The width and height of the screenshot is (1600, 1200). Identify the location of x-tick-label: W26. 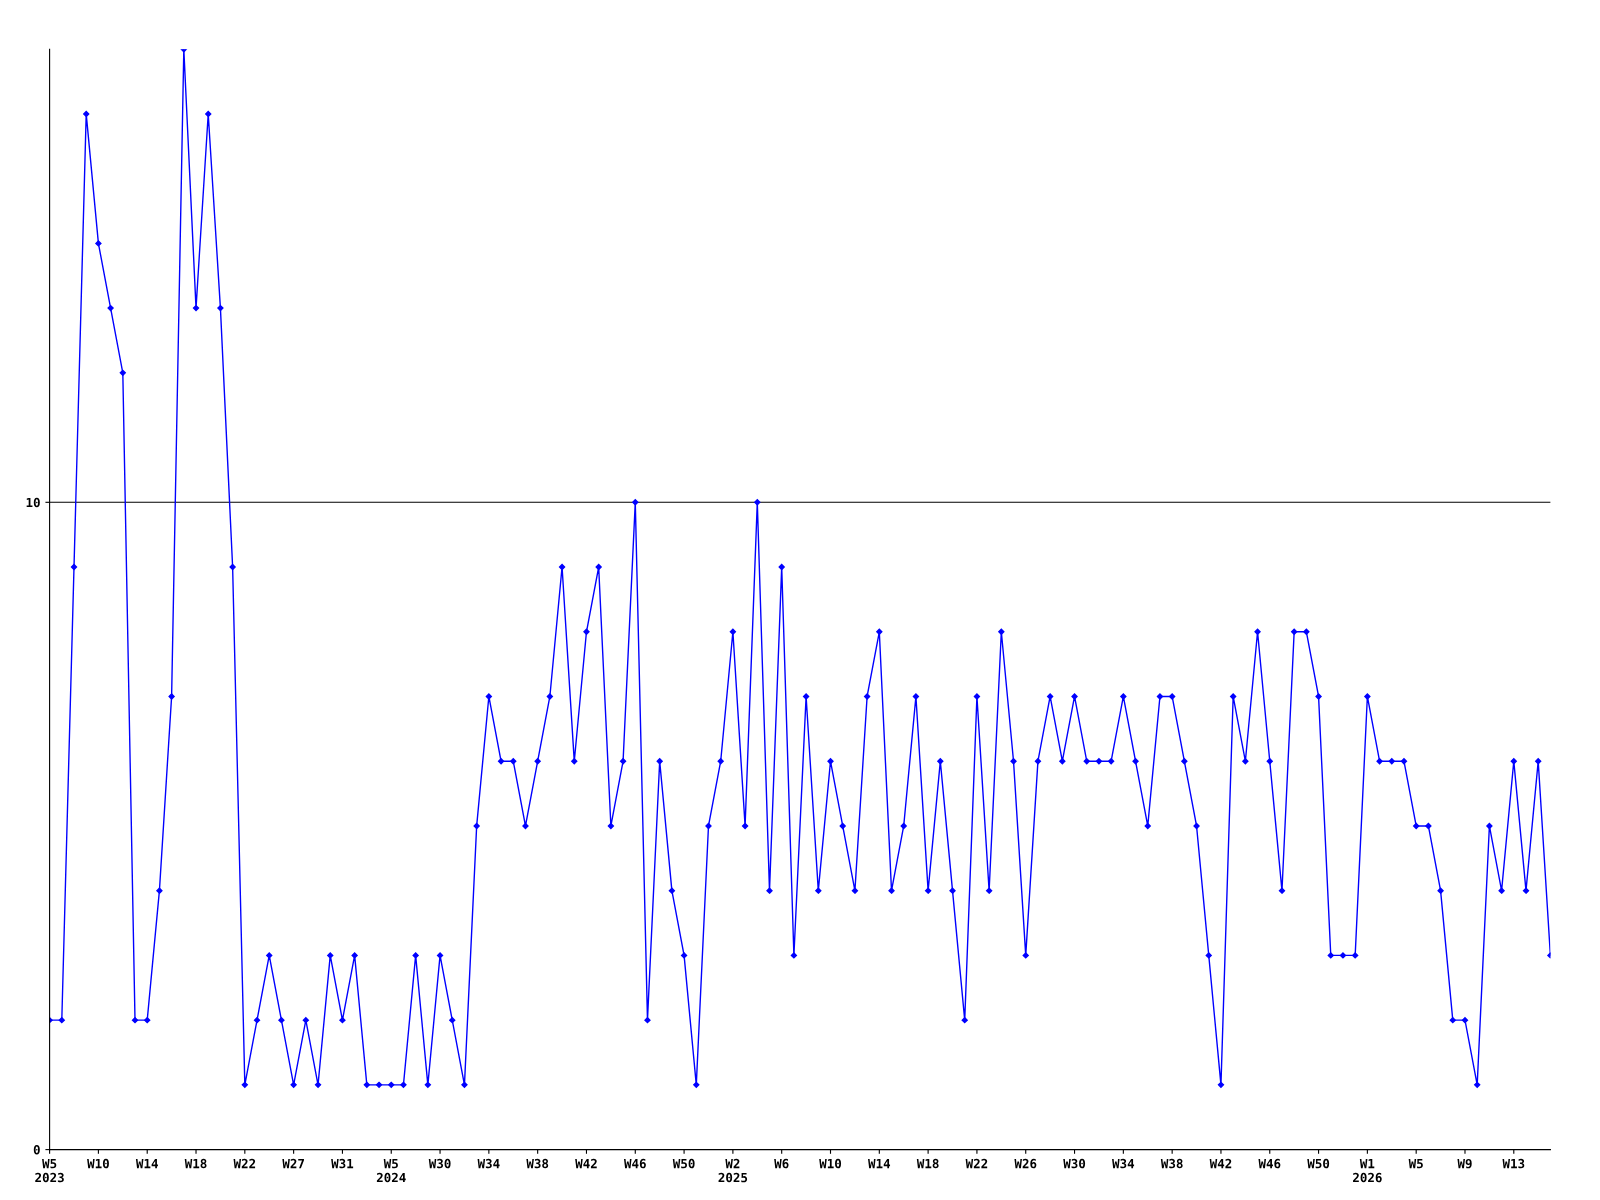
(1025, 1163).